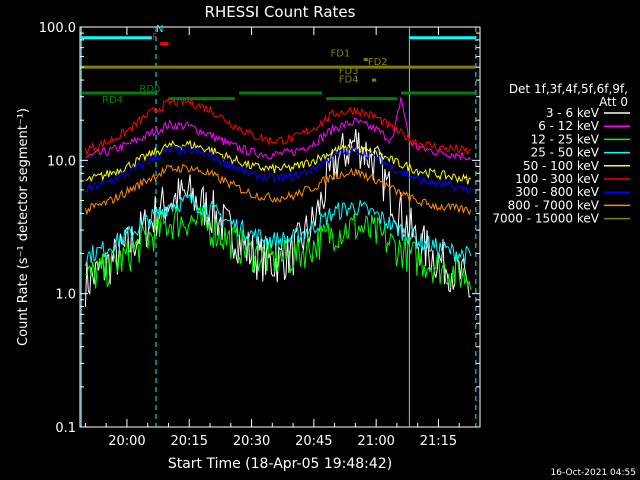 The width and height of the screenshot is (640, 480). Describe the element at coordinates (593, 473) in the screenshot. I see `generated-timestamp: 16-Oct-2021 04:55` at that location.